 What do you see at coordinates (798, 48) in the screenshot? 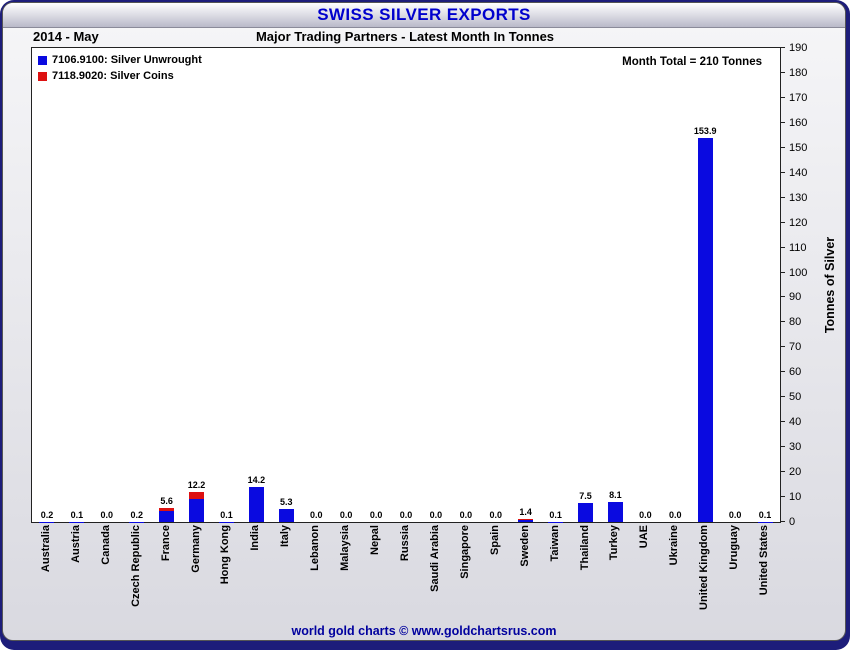
I see `y-axis-tick-label: 190` at bounding box center [798, 48].